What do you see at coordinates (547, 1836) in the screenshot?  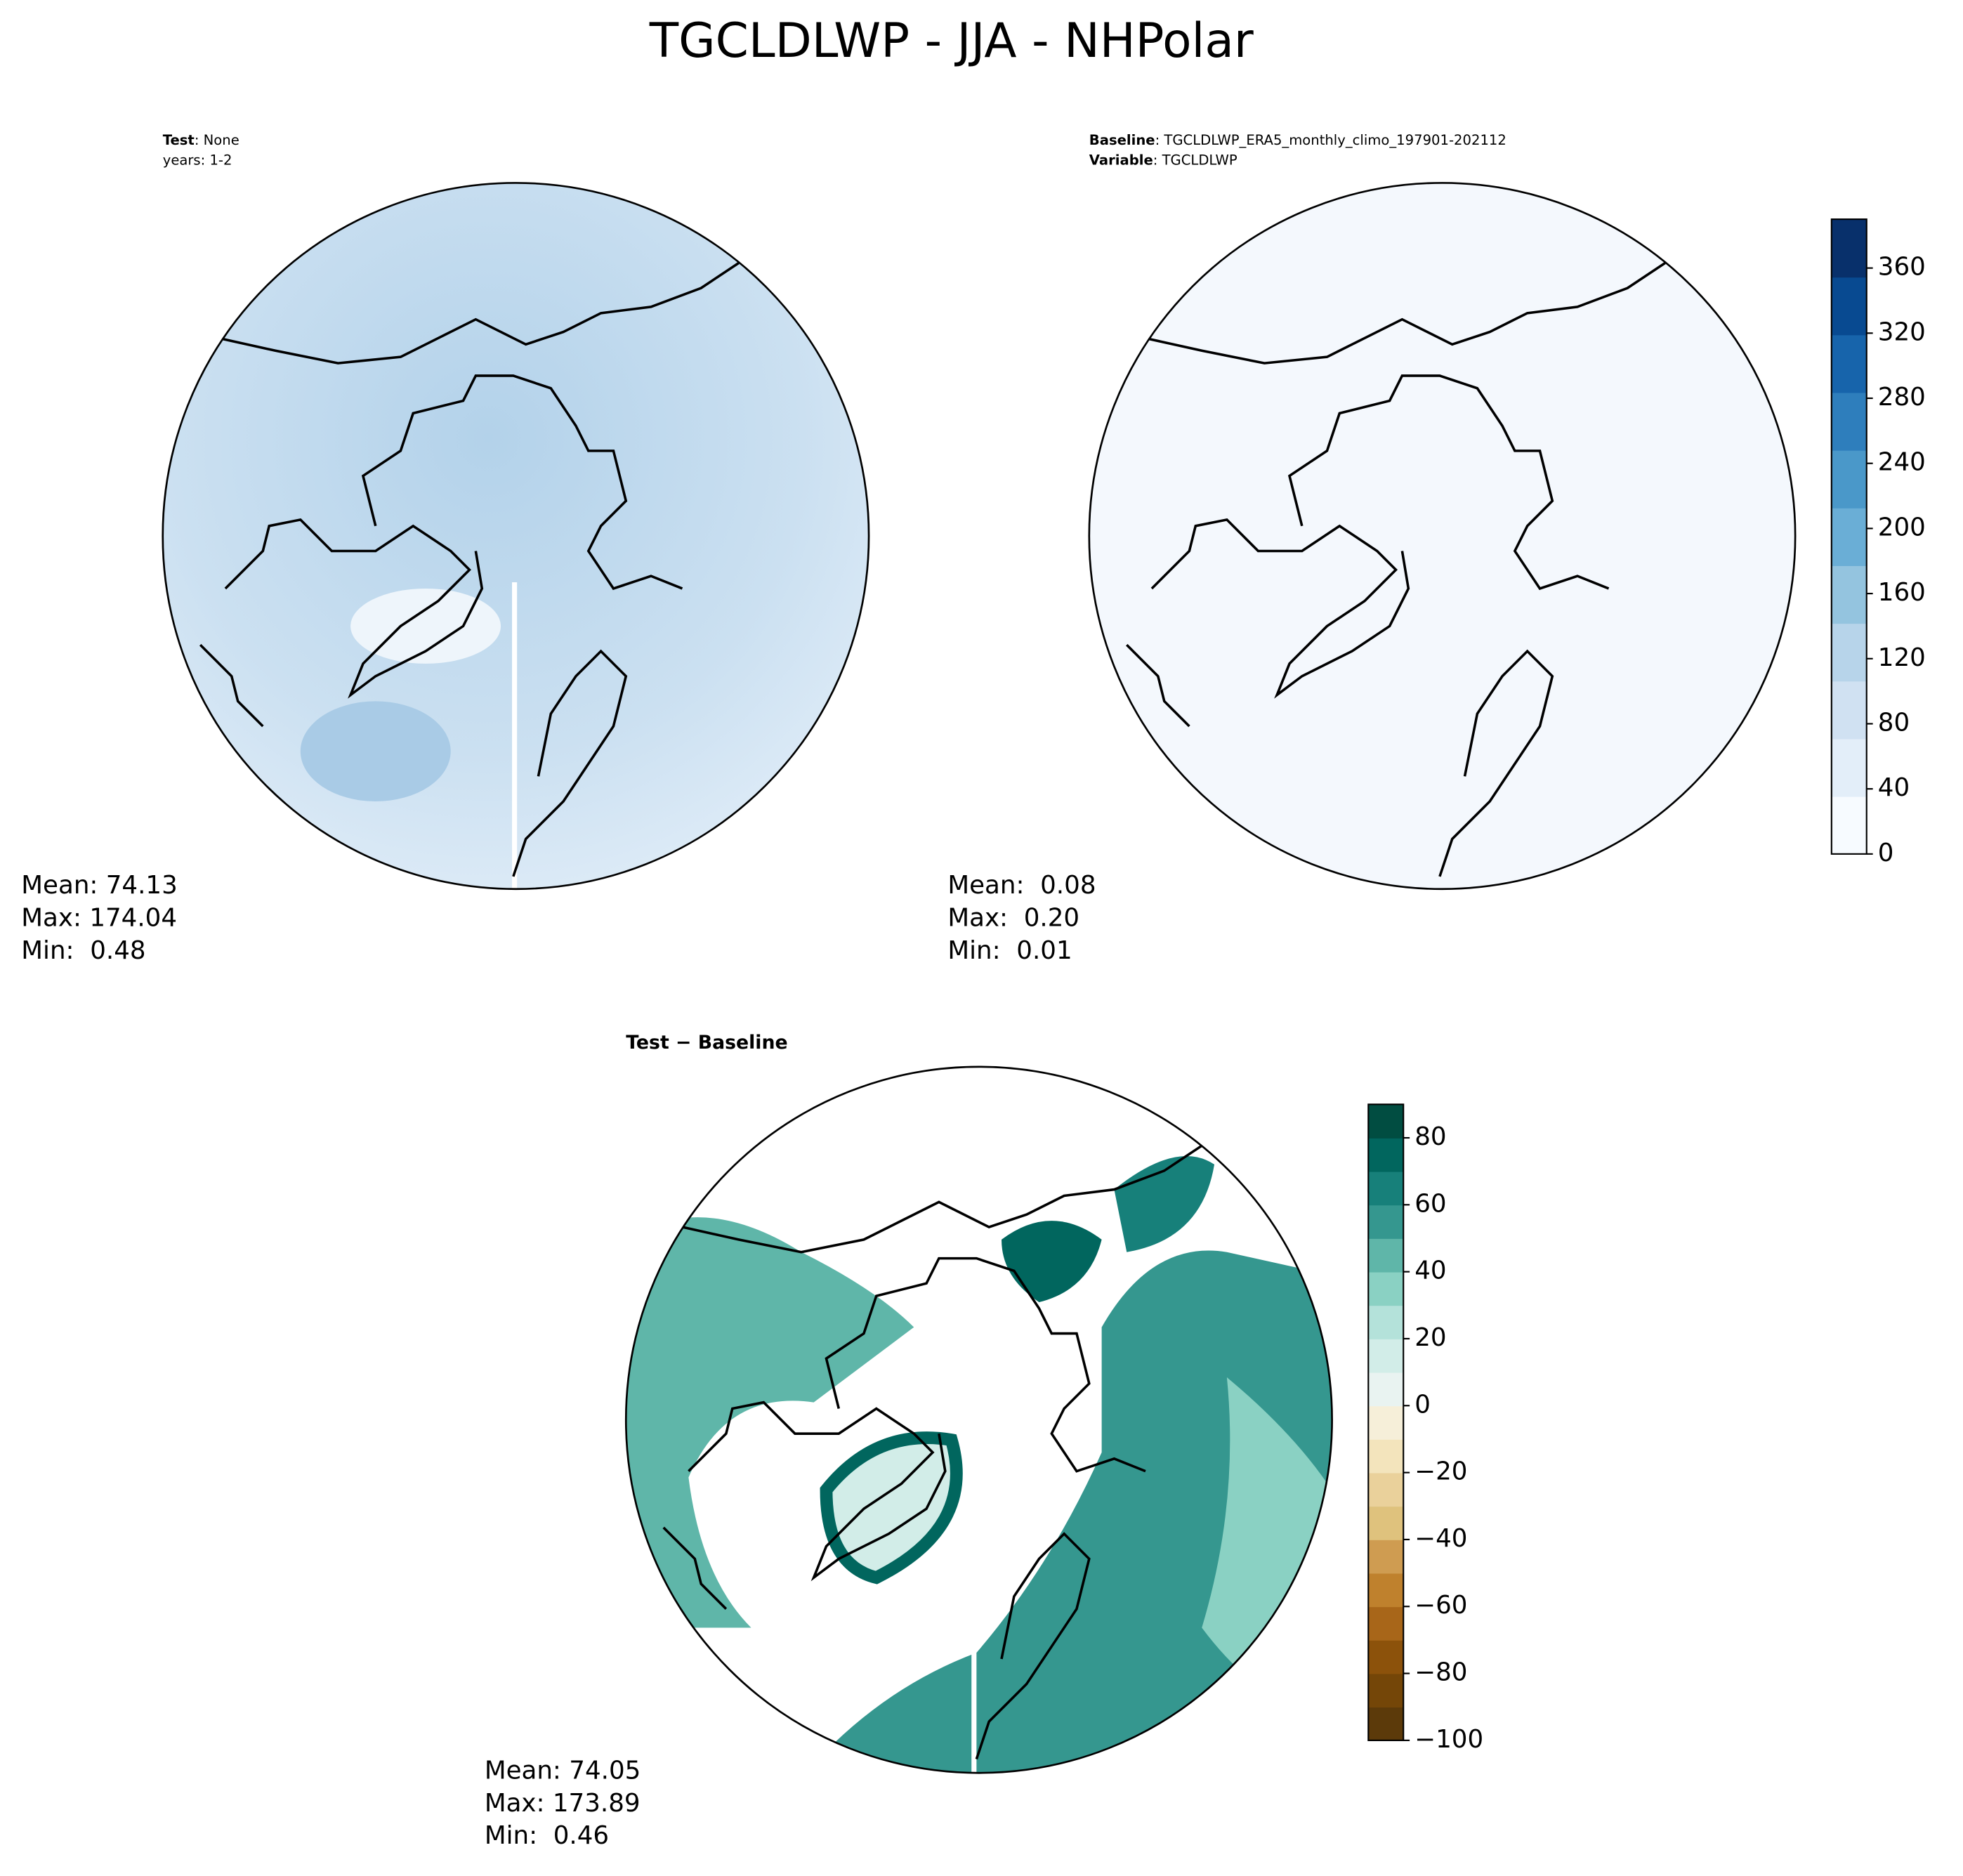 I see `panel-stat: Min: 0.46` at bounding box center [547, 1836].